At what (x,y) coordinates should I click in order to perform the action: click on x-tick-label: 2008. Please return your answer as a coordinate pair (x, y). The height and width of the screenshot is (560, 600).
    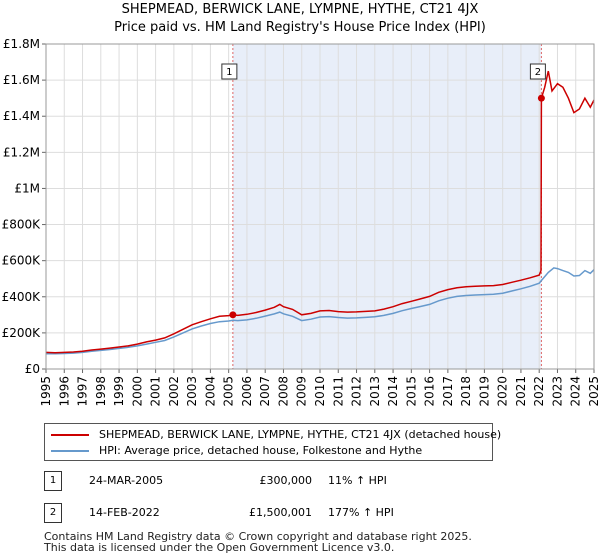
    Looking at the image, I should click on (283, 391).